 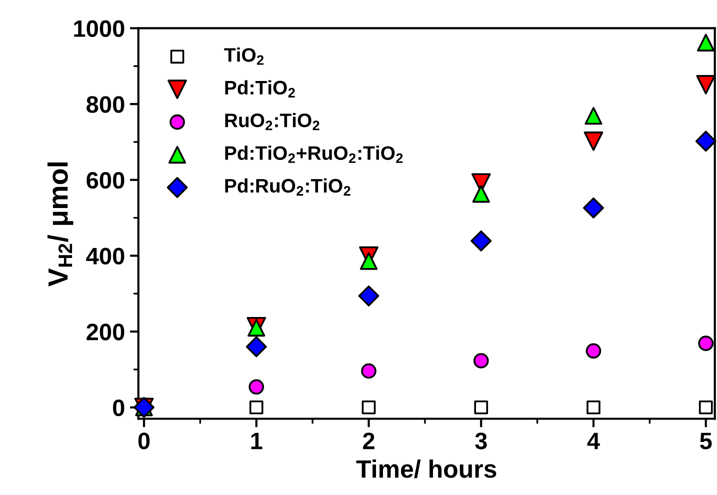 I want to click on x-tick-label: 4, so click(x=593, y=441).